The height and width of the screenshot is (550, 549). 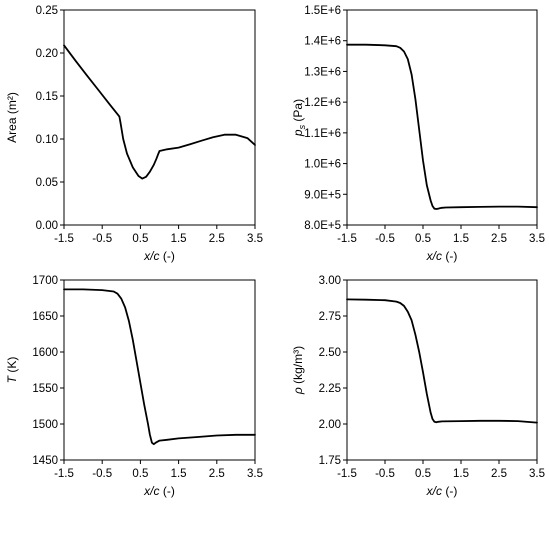 What do you see at coordinates (322, 195) in the screenshot?
I see `y-tick-label: 9.0E+5` at bounding box center [322, 195].